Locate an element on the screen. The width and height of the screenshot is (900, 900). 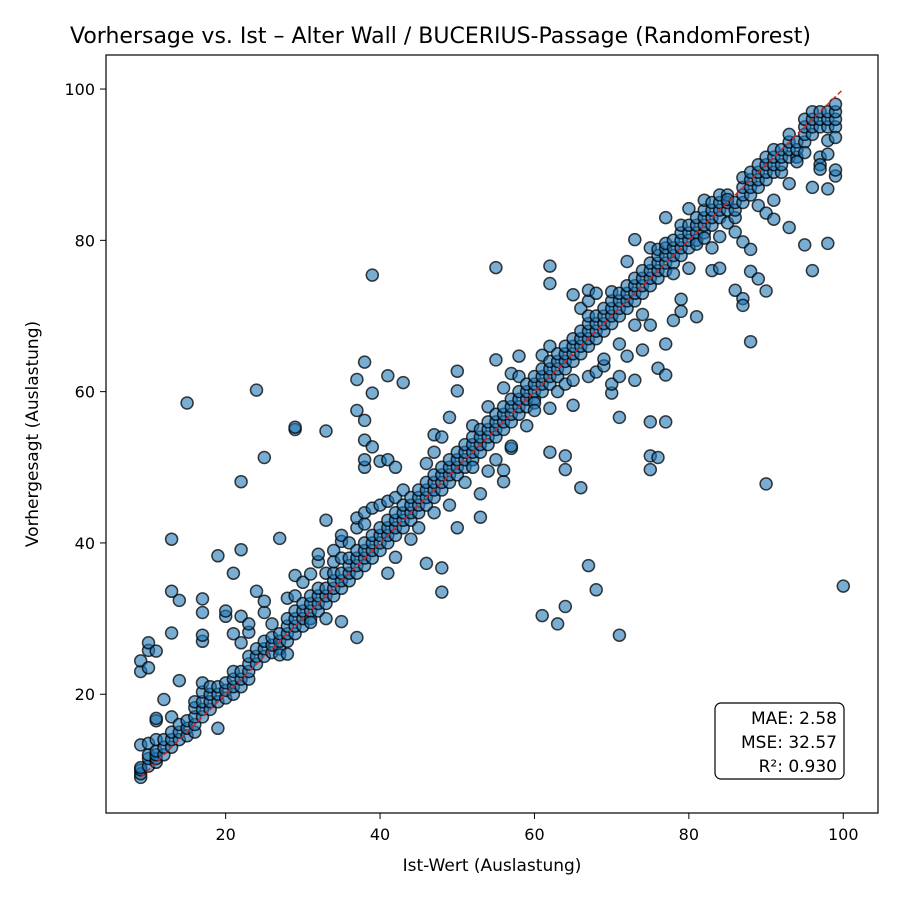
x-tick-label: 80 is located at coordinates (689, 834).